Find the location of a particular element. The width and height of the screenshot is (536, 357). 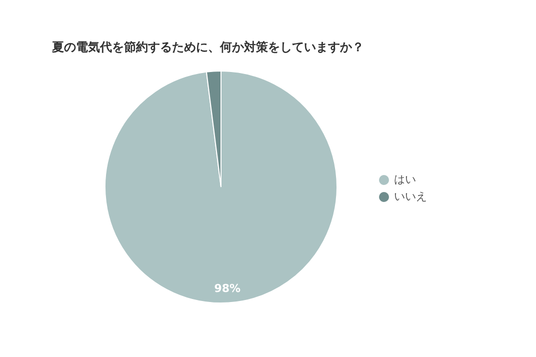

data-label: 98% is located at coordinates (227, 288).